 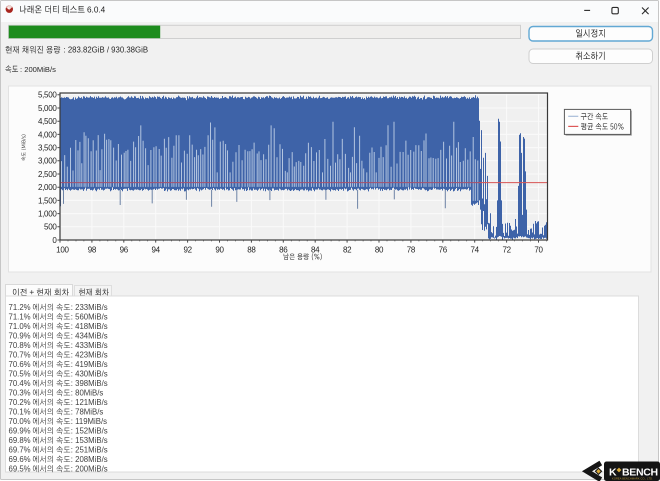 What do you see at coordinates (20, 307) in the screenshot?
I see `svg-text: 71.2%` at bounding box center [20, 307].